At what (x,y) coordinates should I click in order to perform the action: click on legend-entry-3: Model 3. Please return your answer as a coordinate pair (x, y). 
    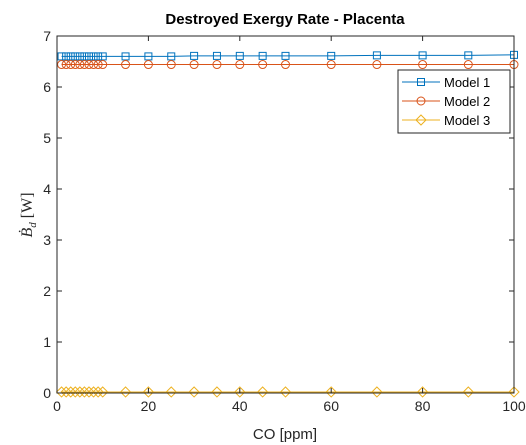
    Looking at the image, I should click on (446, 120).